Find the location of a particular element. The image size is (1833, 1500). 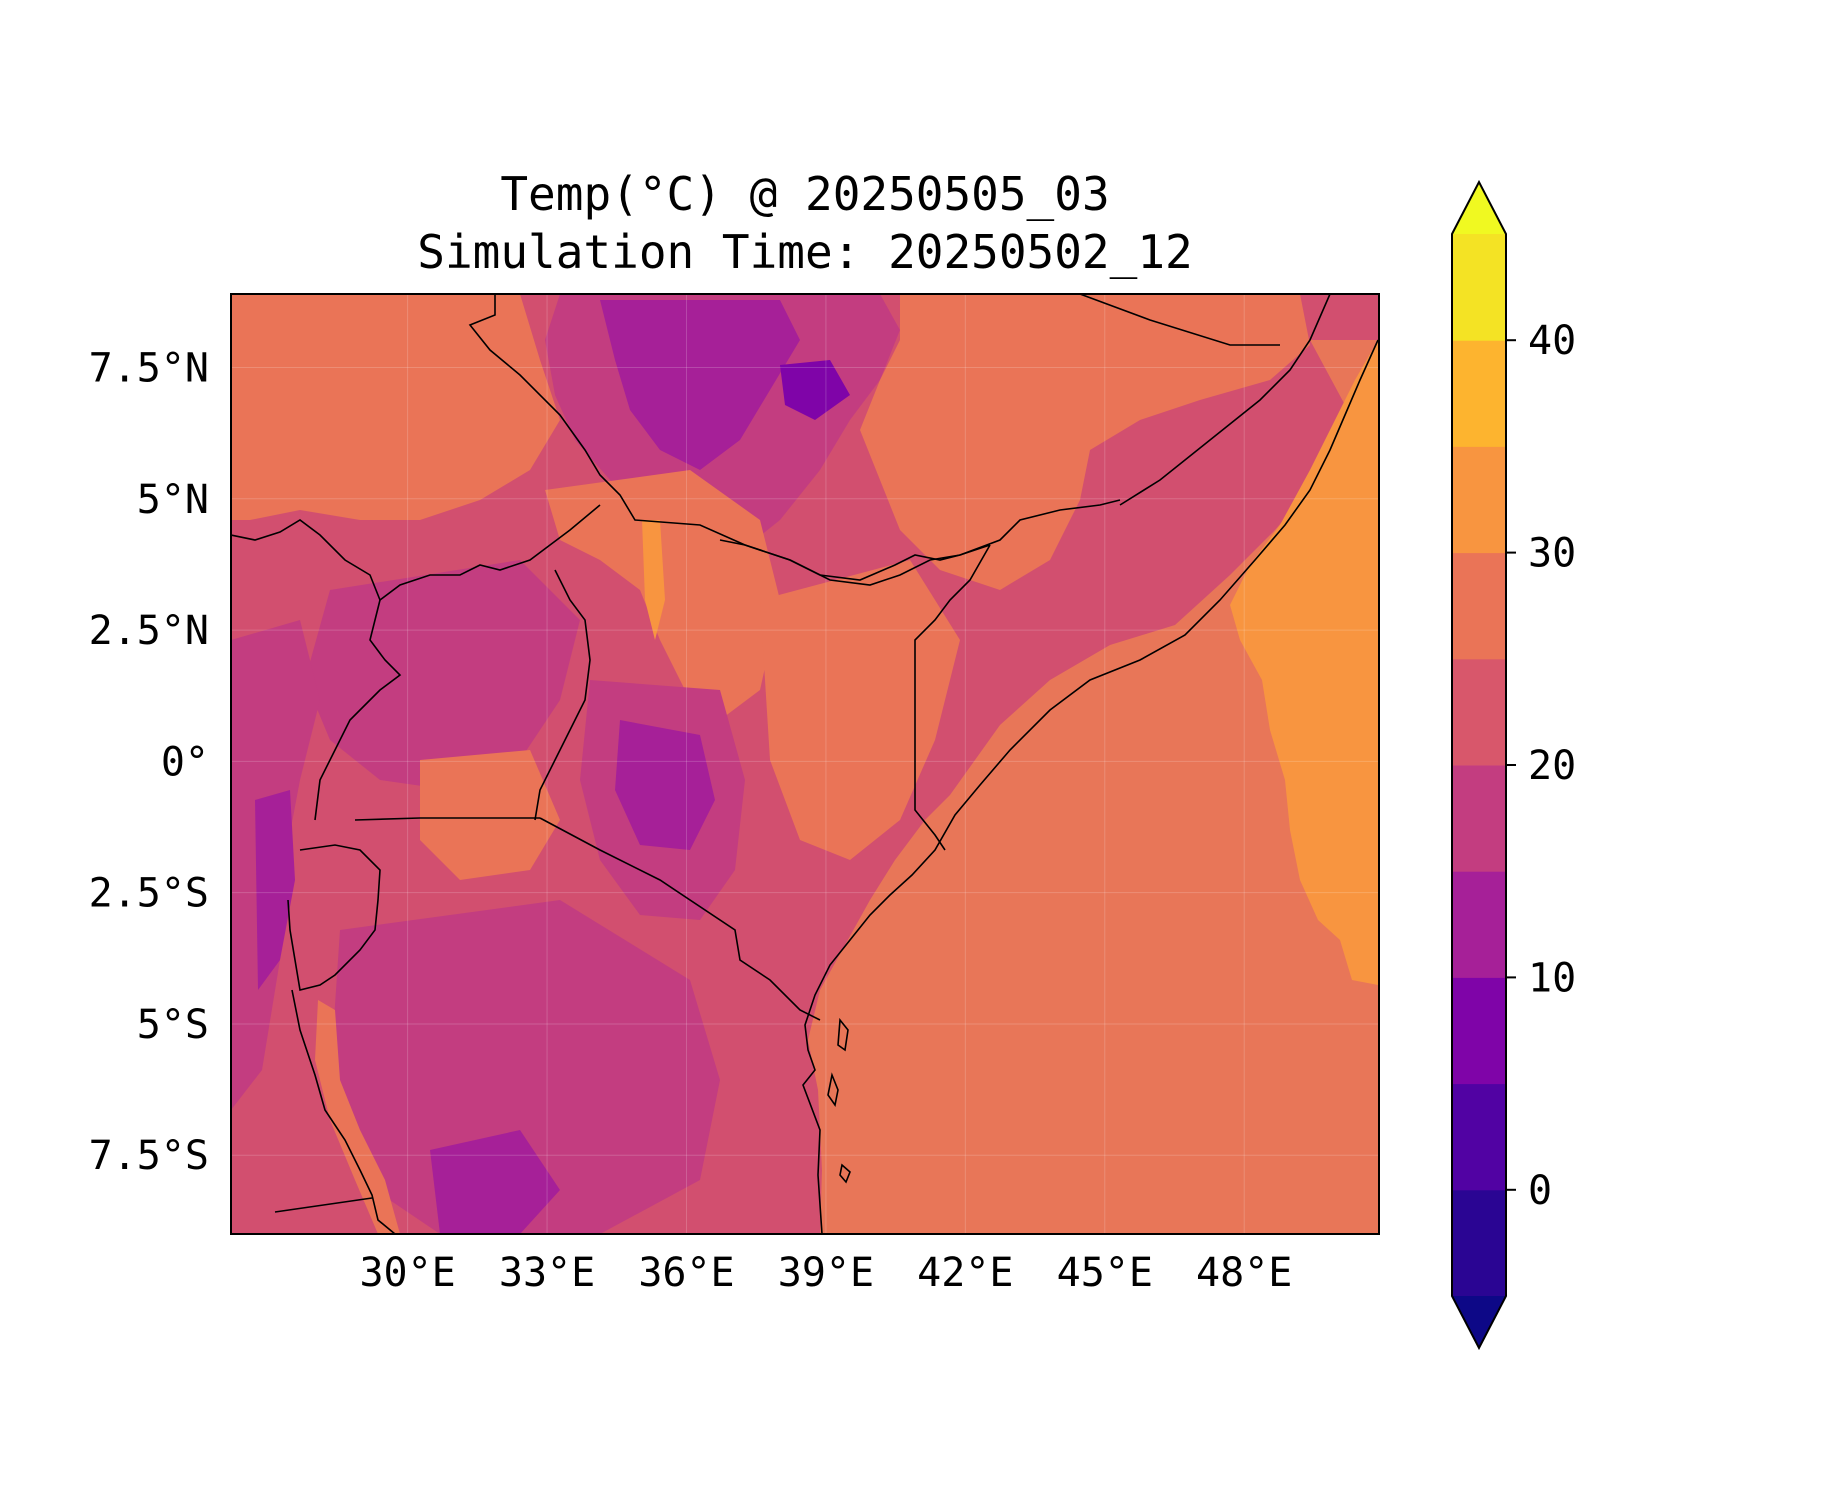

kenya-ethiopia-border is located at coordinates (855, 562).